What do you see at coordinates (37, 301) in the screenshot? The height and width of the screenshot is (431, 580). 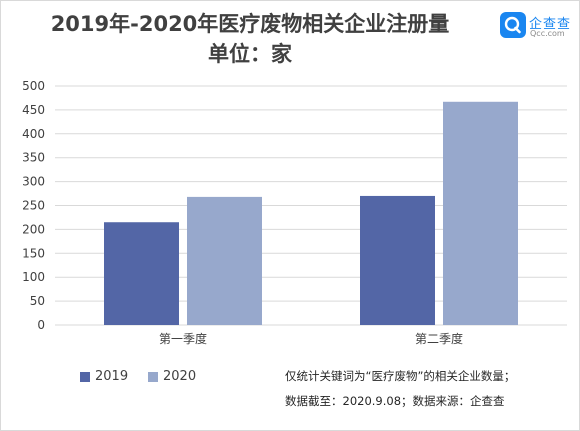 I see `y-tick-label: 50` at bounding box center [37, 301].